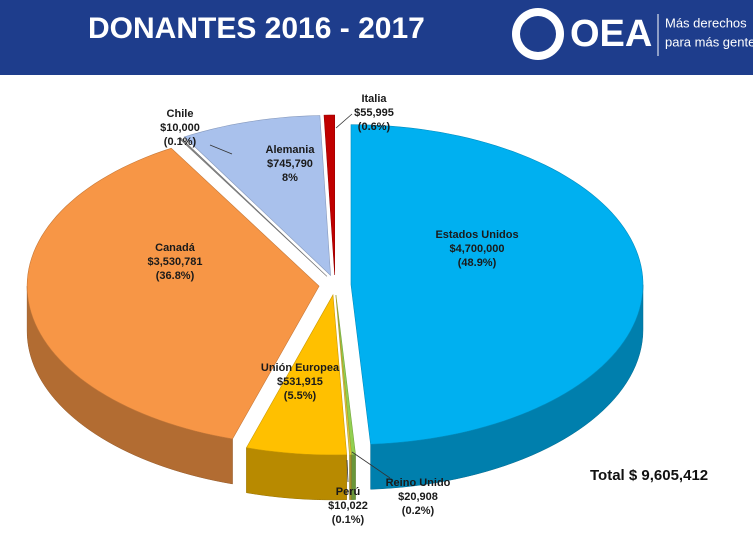  Describe the element at coordinates (476, 235) in the screenshot. I see `category-label: Estados Unidos` at that location.